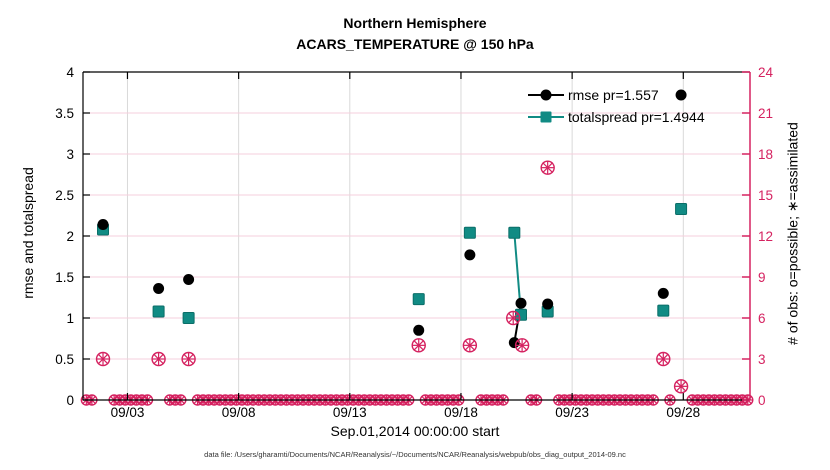 This screenshot has height=470, width=830. Describe the element at coordinates (415, 44) in the screenshot. I see `chart-subtitle: ACARS_TEMPERATURE @ 150 hPa` at that location.